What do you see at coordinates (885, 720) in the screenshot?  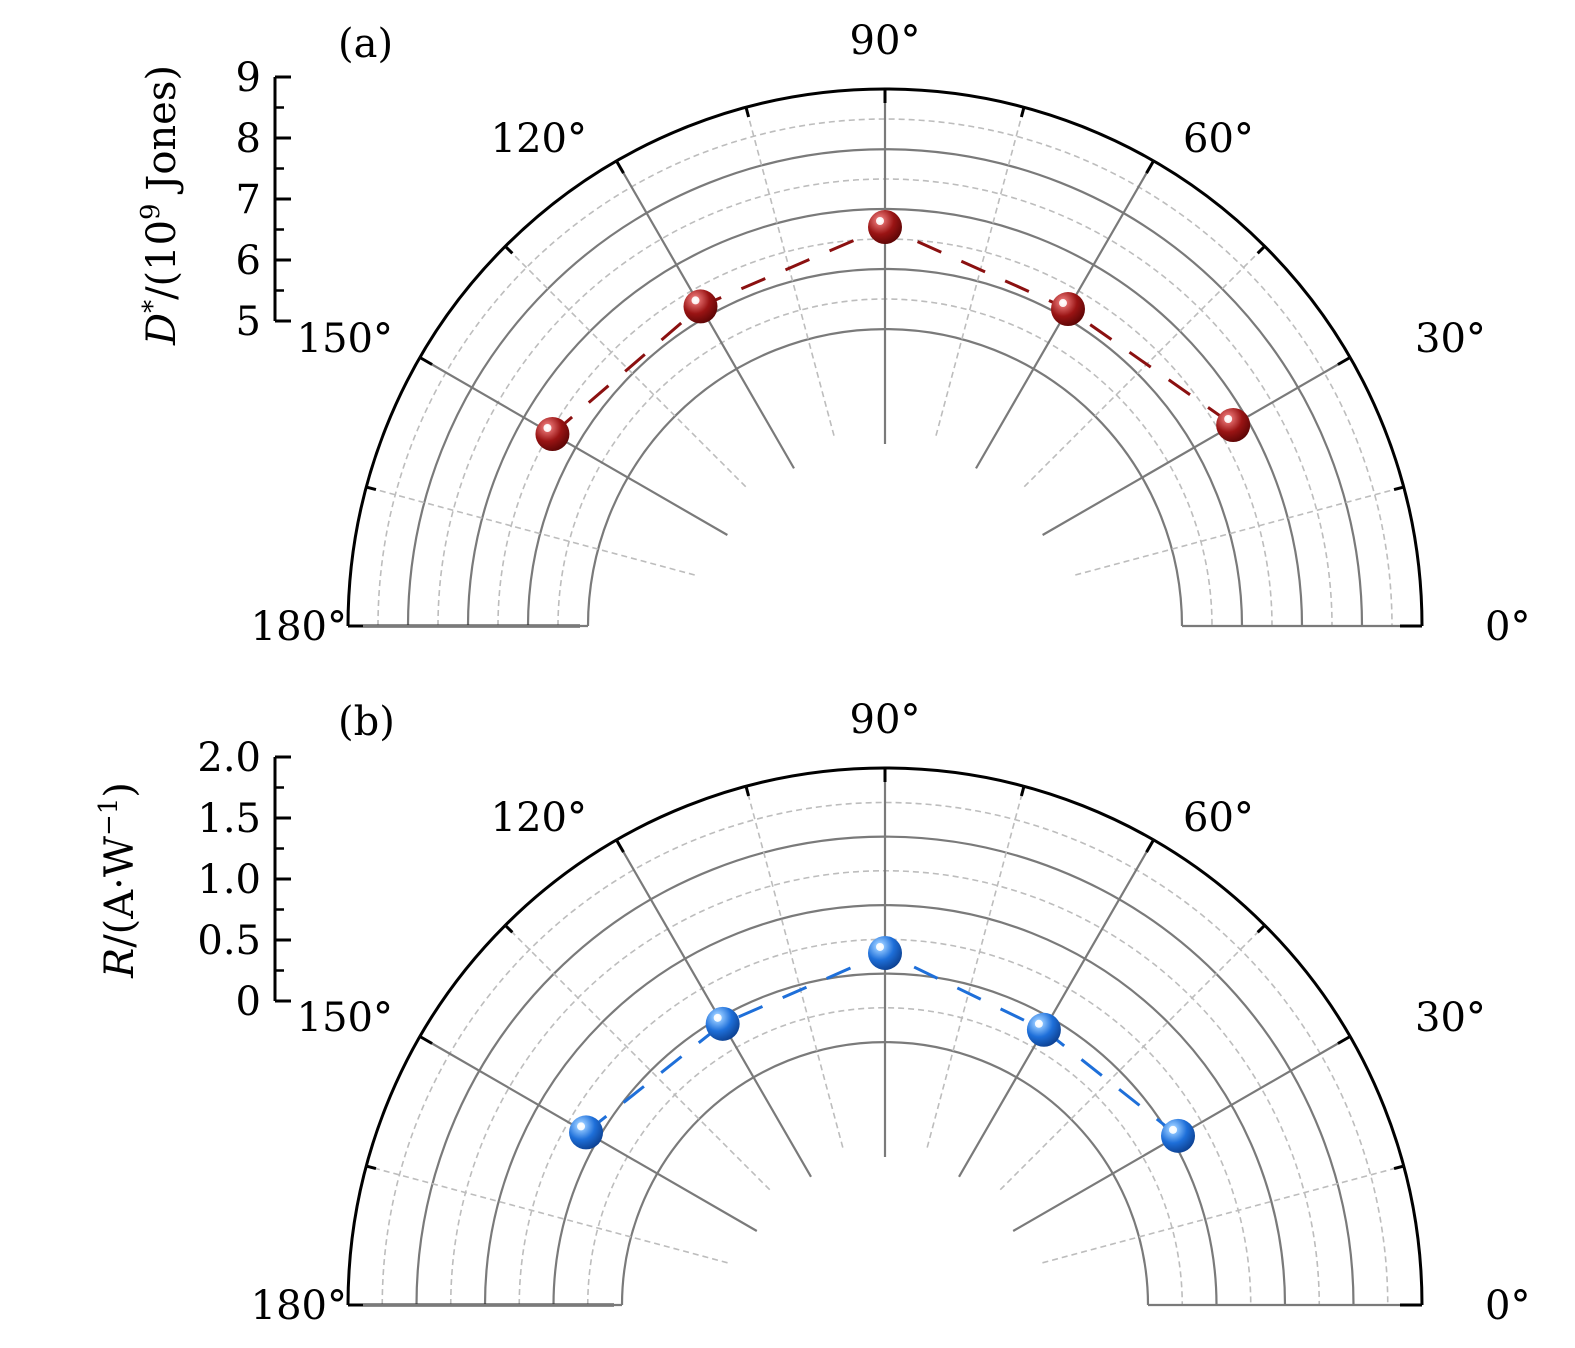 I see `angle-tick-label: 90°` at bounding box center [885, 720].